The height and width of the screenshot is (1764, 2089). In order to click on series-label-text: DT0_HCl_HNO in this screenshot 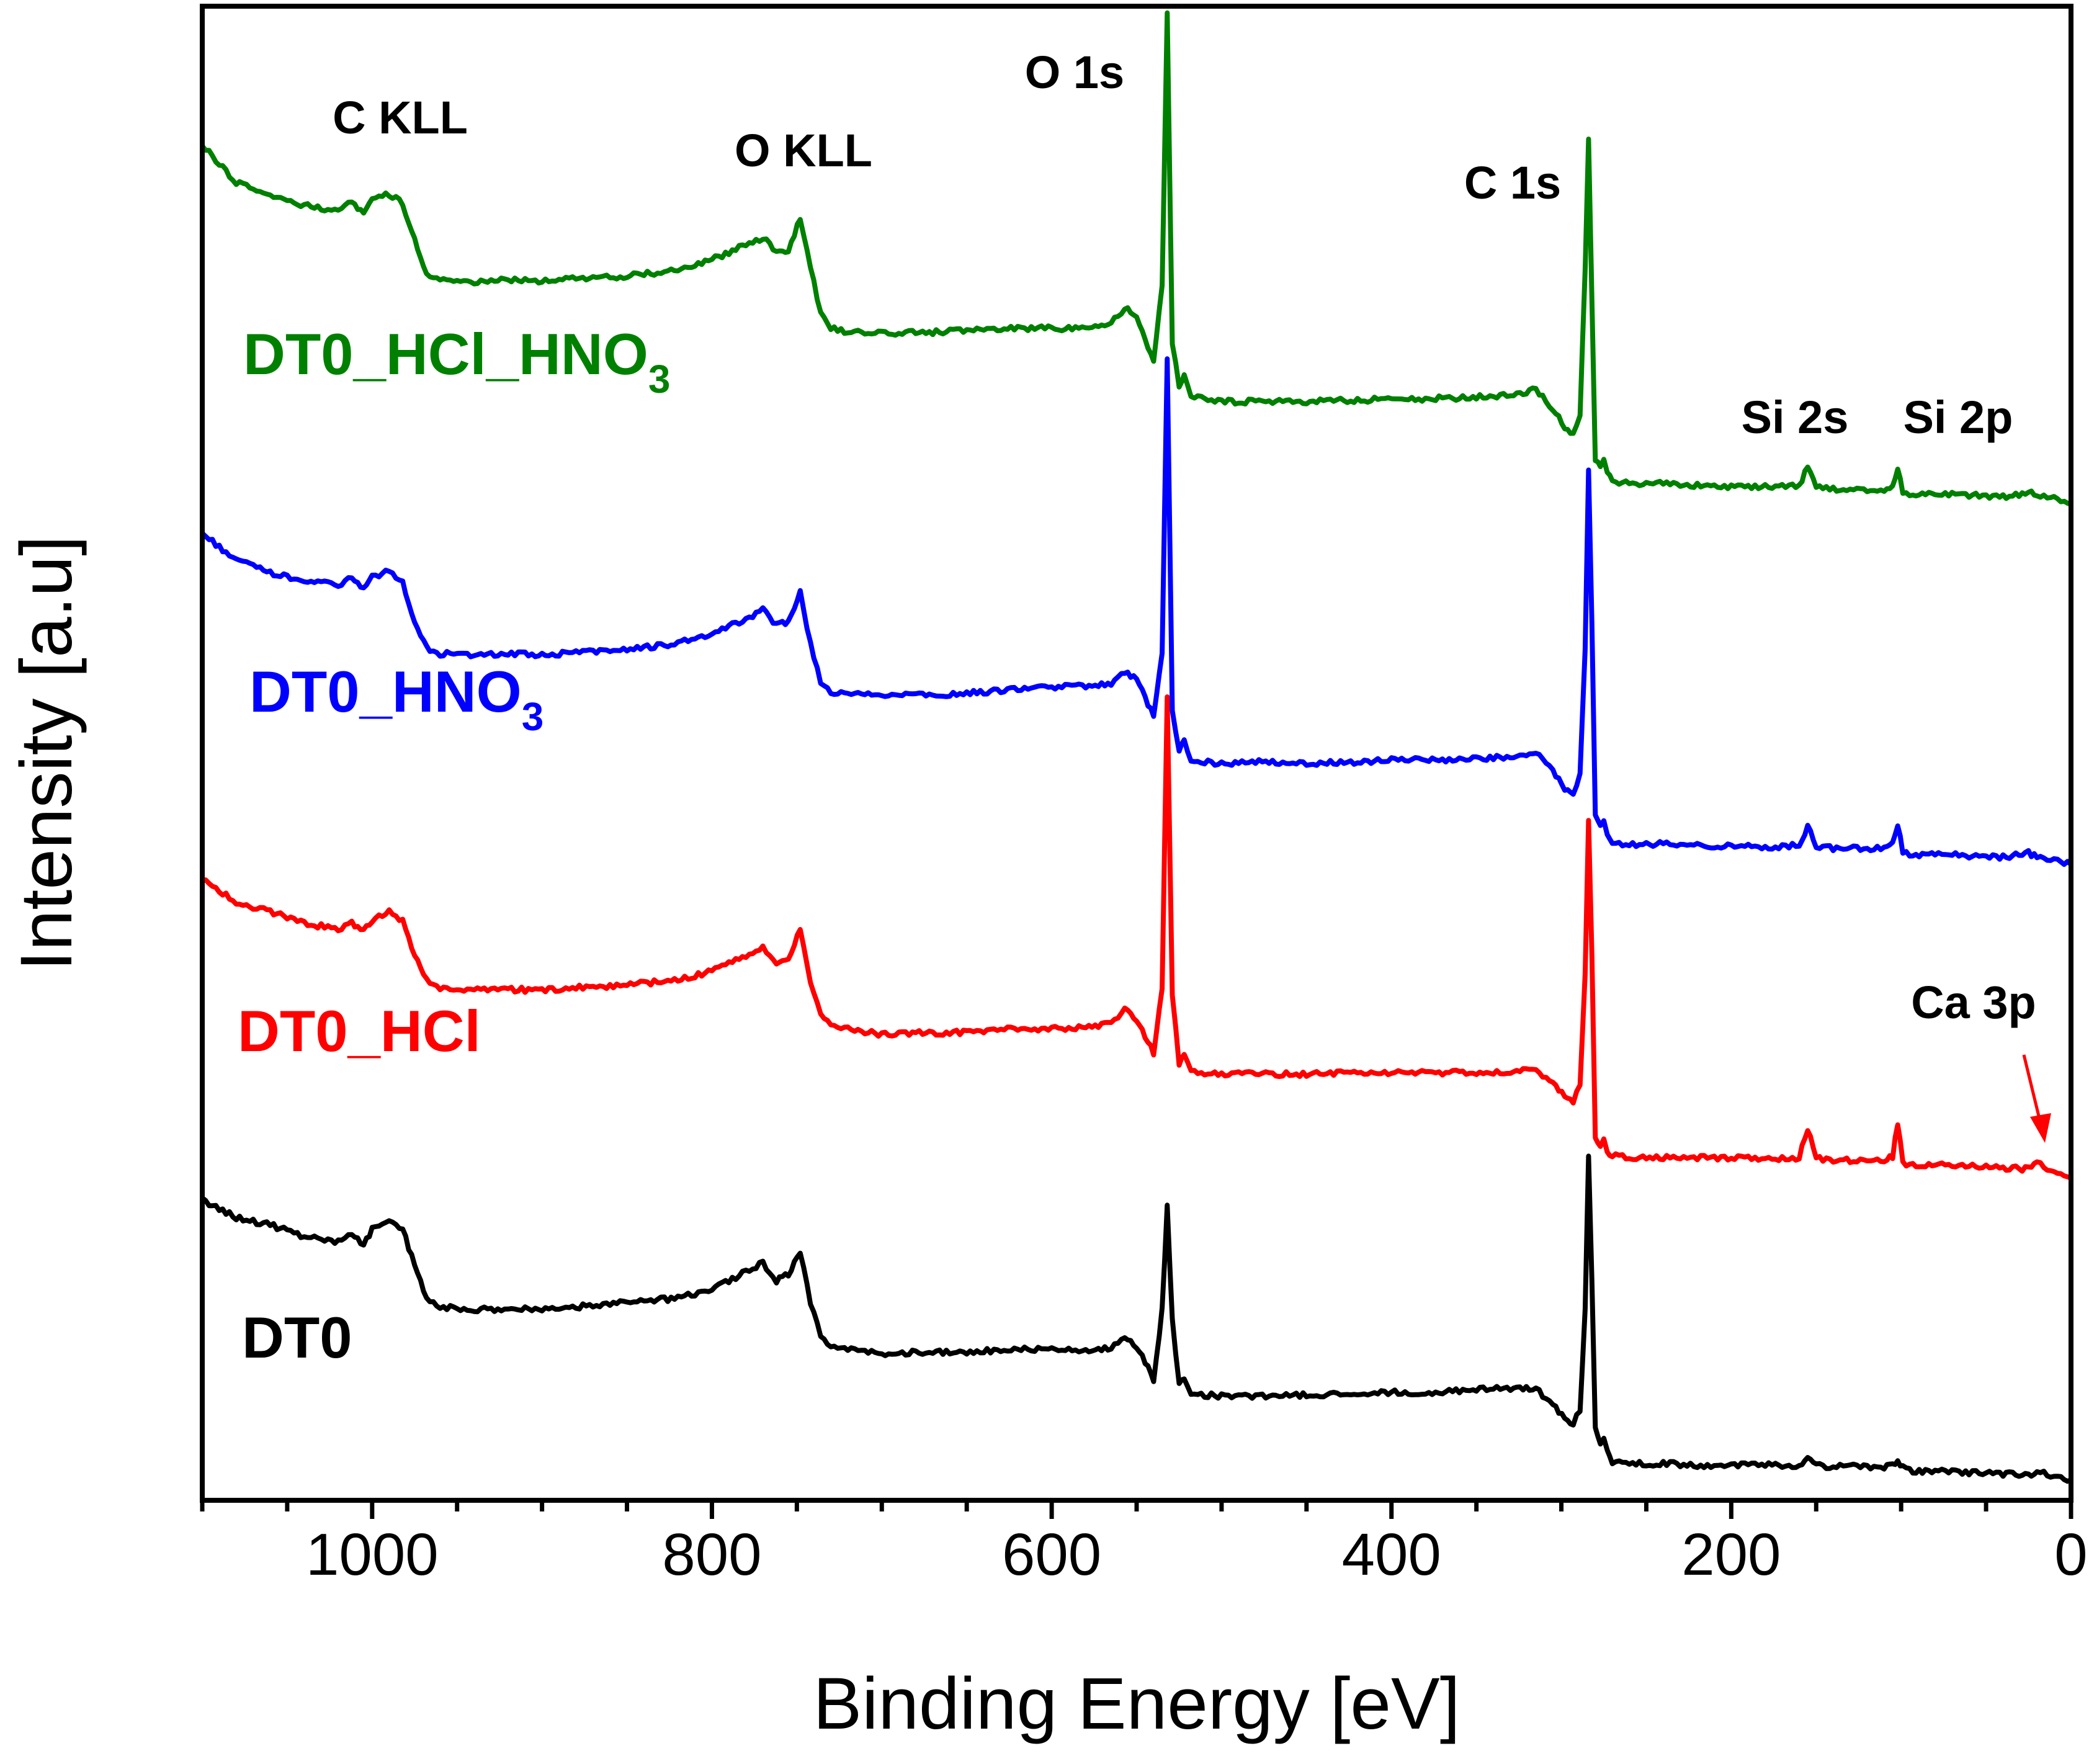, I will do `click(445, 354)`.